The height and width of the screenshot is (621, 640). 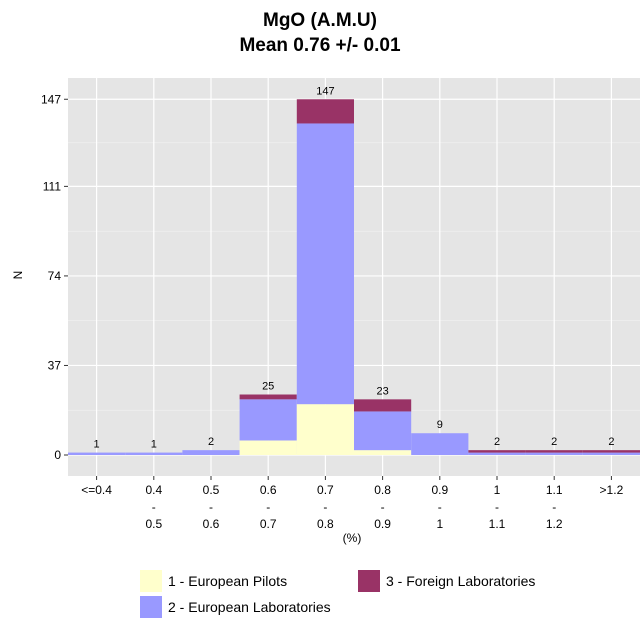 I want to click on x-tick-label: 0.9 - 1, so click(x=439, y=507).